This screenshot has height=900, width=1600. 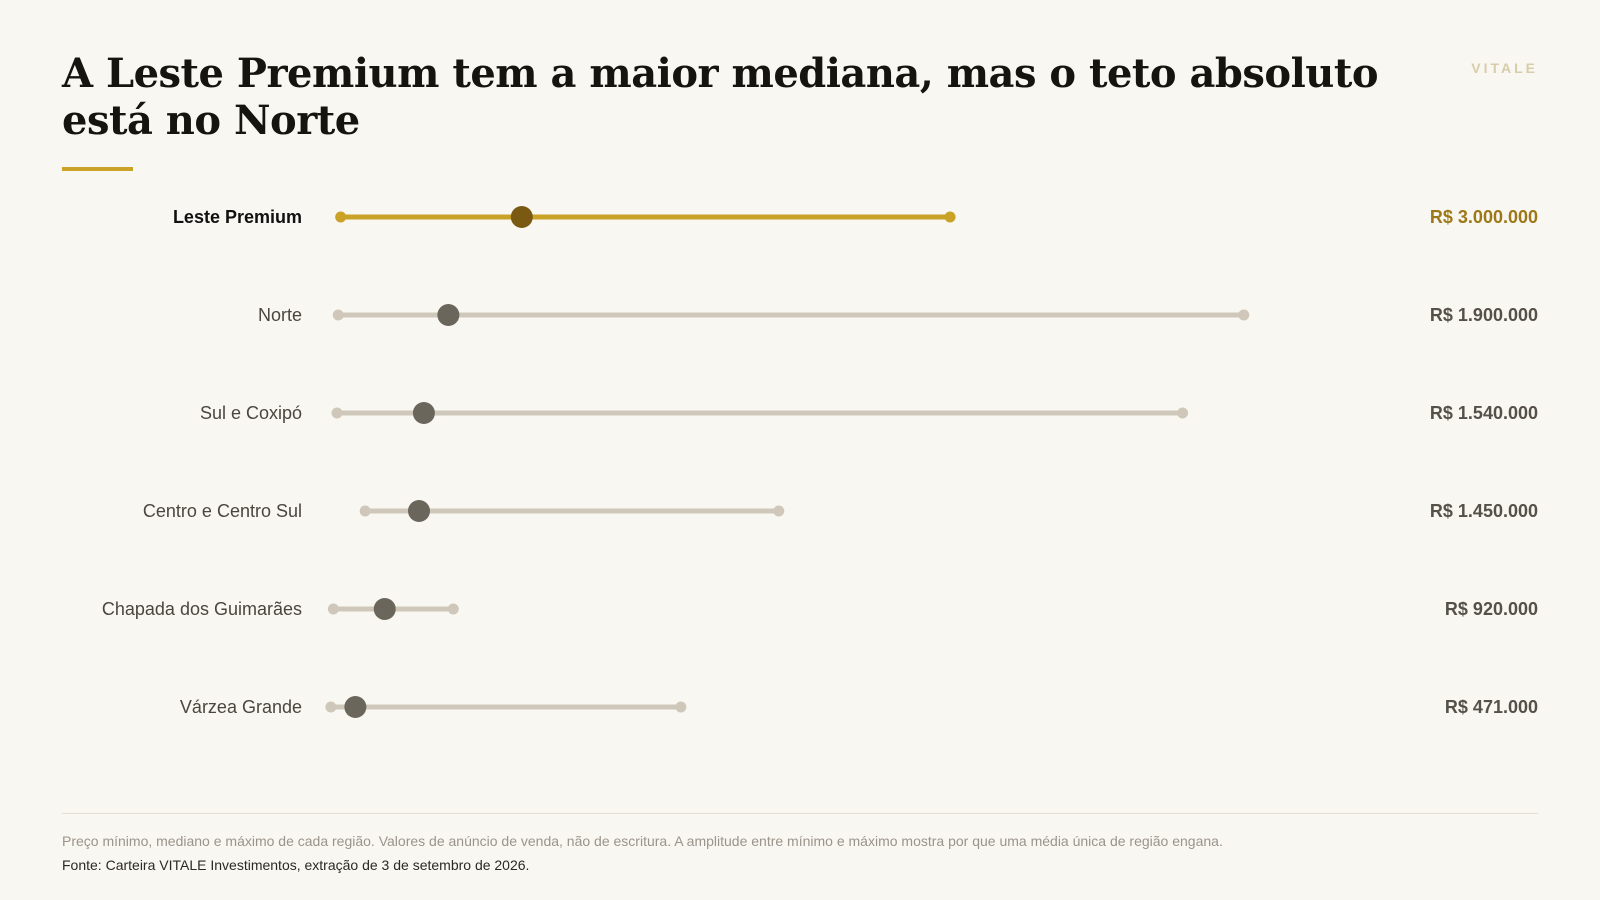 I want to click on footer-divider, so click(x=800, y=813).